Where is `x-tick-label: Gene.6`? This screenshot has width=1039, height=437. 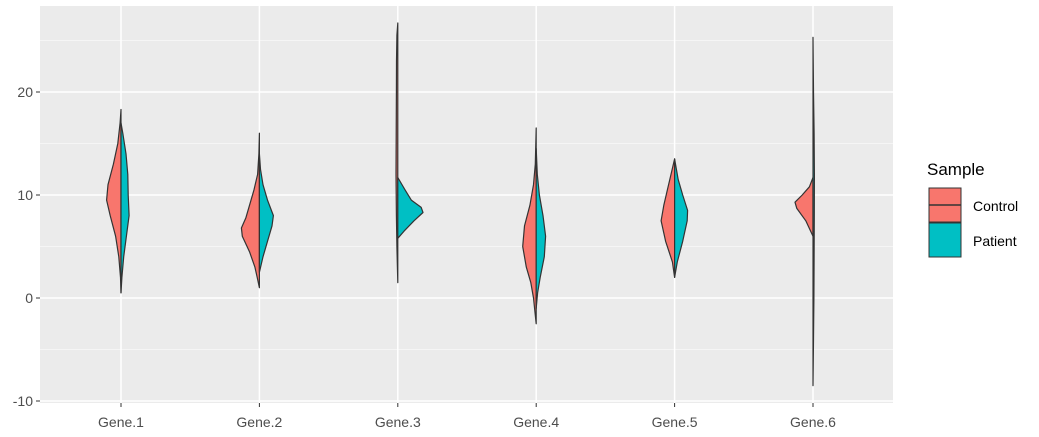 x-tick-label: Gene.6 is located at coordinates (813, 422).